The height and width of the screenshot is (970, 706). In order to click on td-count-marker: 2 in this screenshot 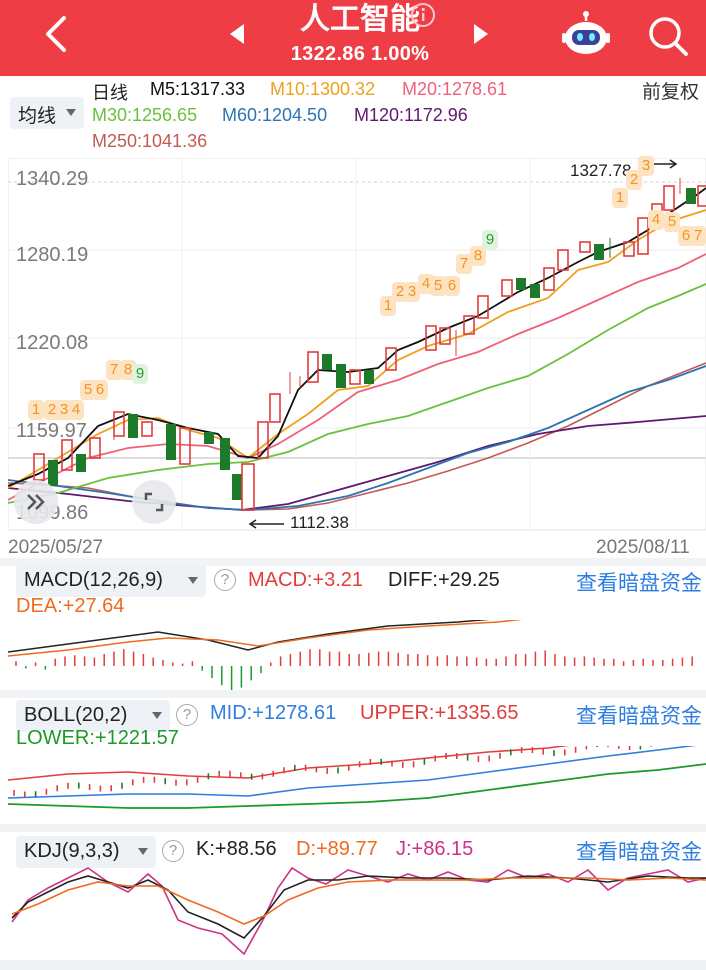, I will do `click(634, 180)`.